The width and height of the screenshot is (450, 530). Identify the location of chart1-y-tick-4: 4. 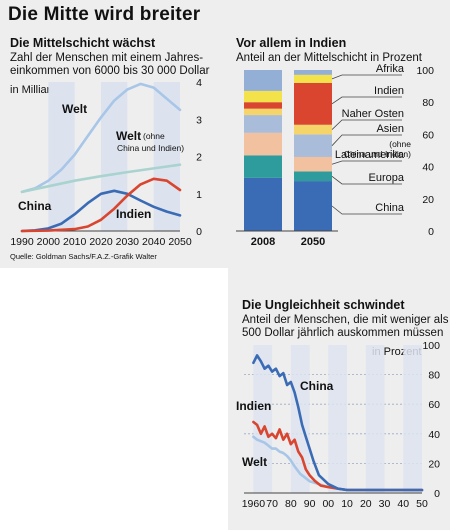
(199, 83).